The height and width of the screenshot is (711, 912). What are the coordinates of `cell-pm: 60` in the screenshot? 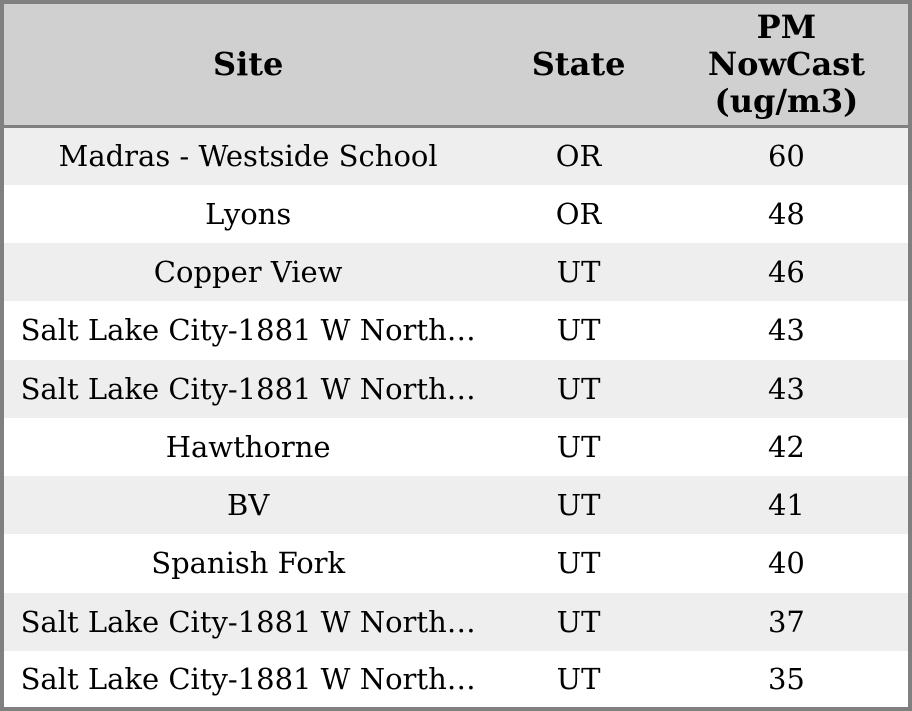 It's located at (786, 156).